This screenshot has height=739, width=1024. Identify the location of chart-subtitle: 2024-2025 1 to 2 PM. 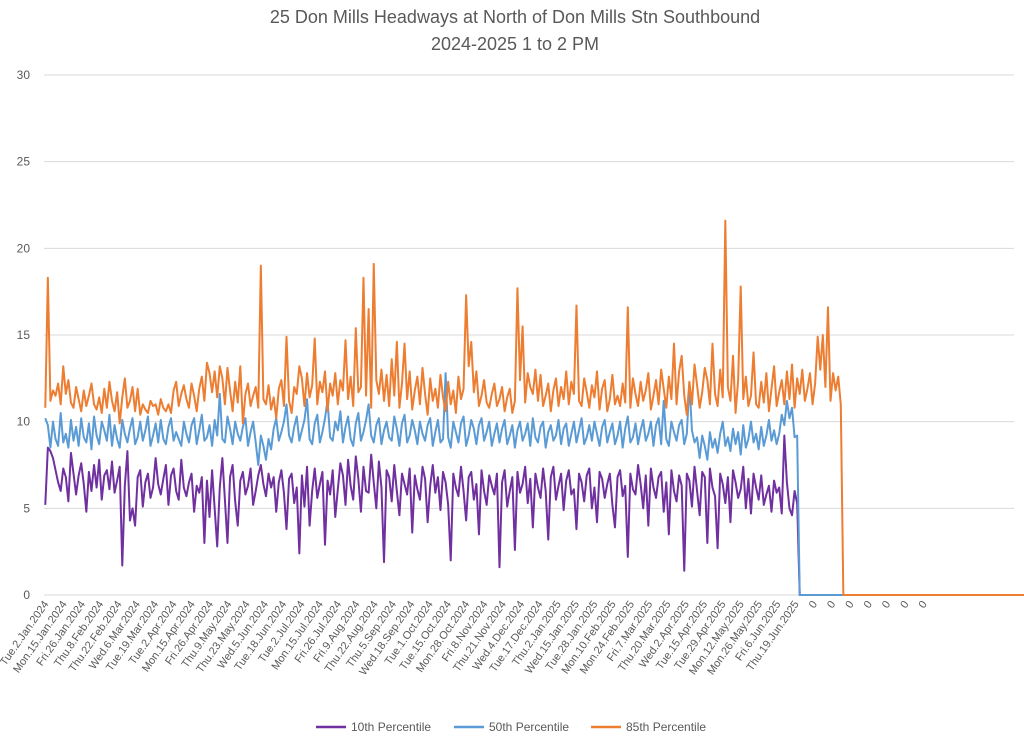
(515, 44).